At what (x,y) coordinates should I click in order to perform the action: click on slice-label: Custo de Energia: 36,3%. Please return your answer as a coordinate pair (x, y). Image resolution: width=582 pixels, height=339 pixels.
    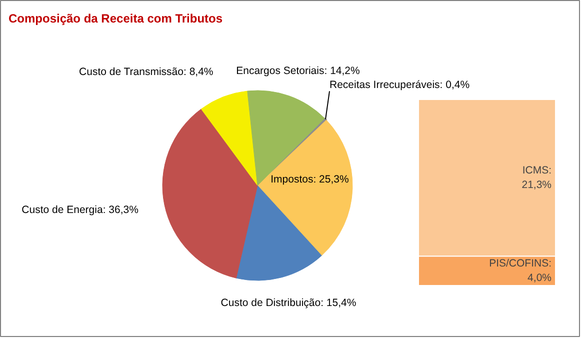
    Looking at the image, I should click on (80, 210).